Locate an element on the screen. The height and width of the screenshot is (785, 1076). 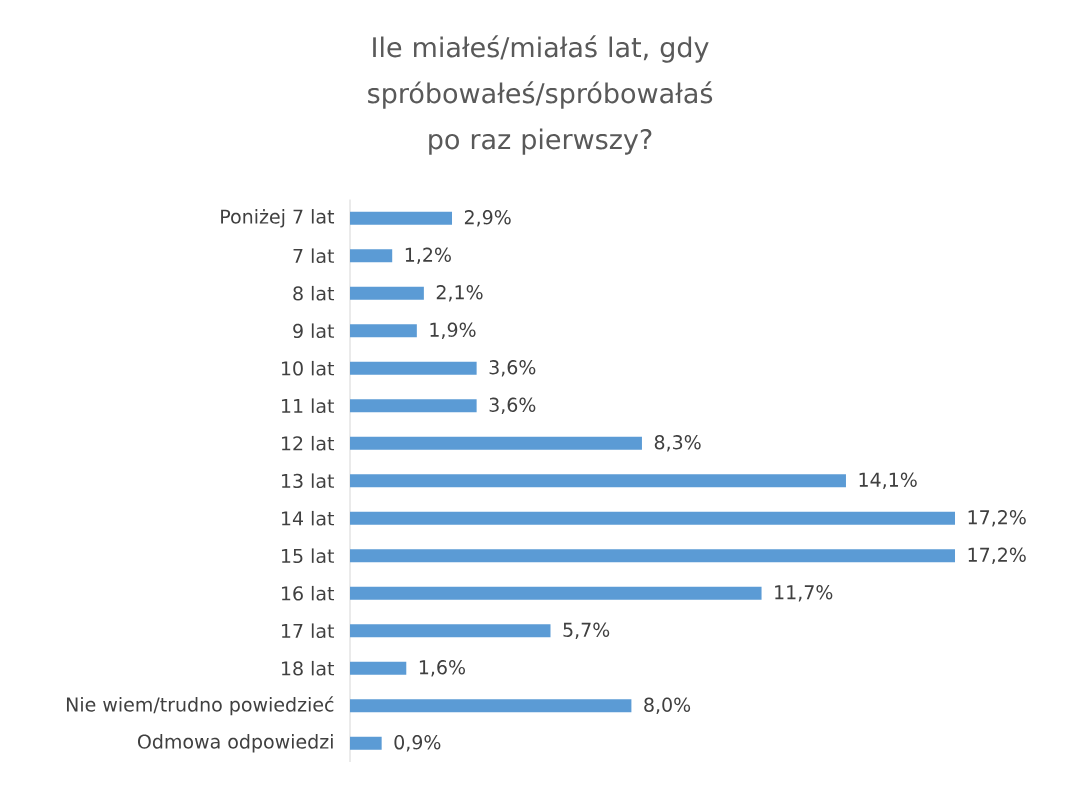
data-label: 2,9% is located at coordinates (487, 218).